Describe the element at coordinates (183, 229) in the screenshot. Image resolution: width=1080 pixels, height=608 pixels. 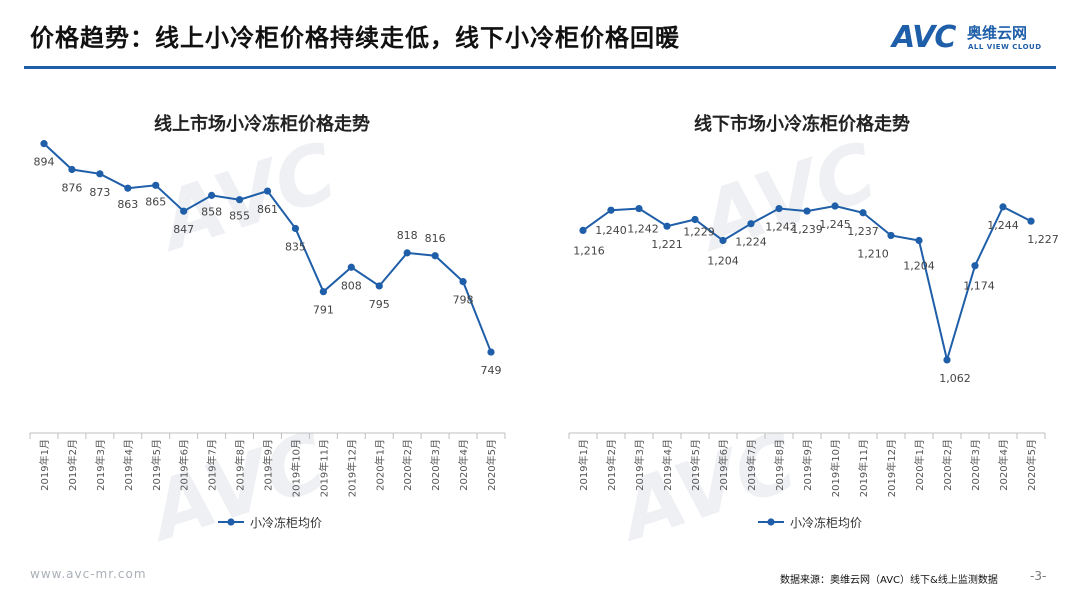
I see `data-label: 847` at that location.